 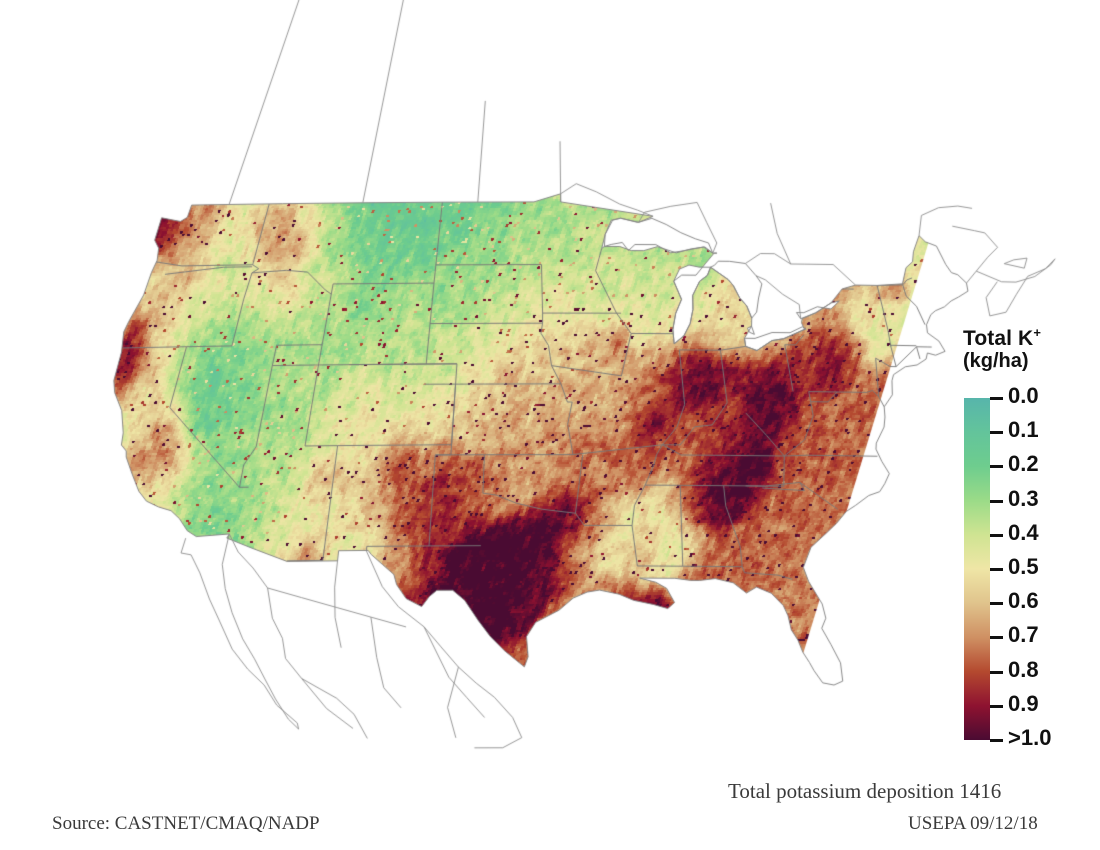 What do you see at coordinates (186, 823) in the screenshot?
I see `caption-source: Source: CASTNET/CMAQ/NADP` at bounding box center [186, 823].